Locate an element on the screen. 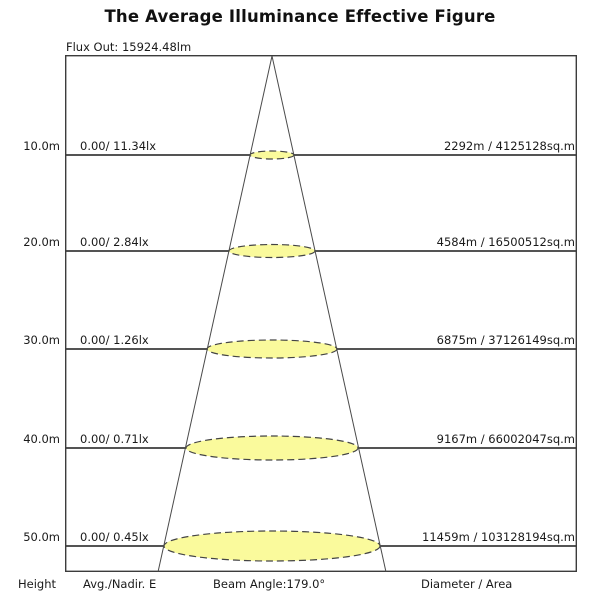  avg-nadir-label: 0.00/ 2.84lx is located at coordinates (114, 242).